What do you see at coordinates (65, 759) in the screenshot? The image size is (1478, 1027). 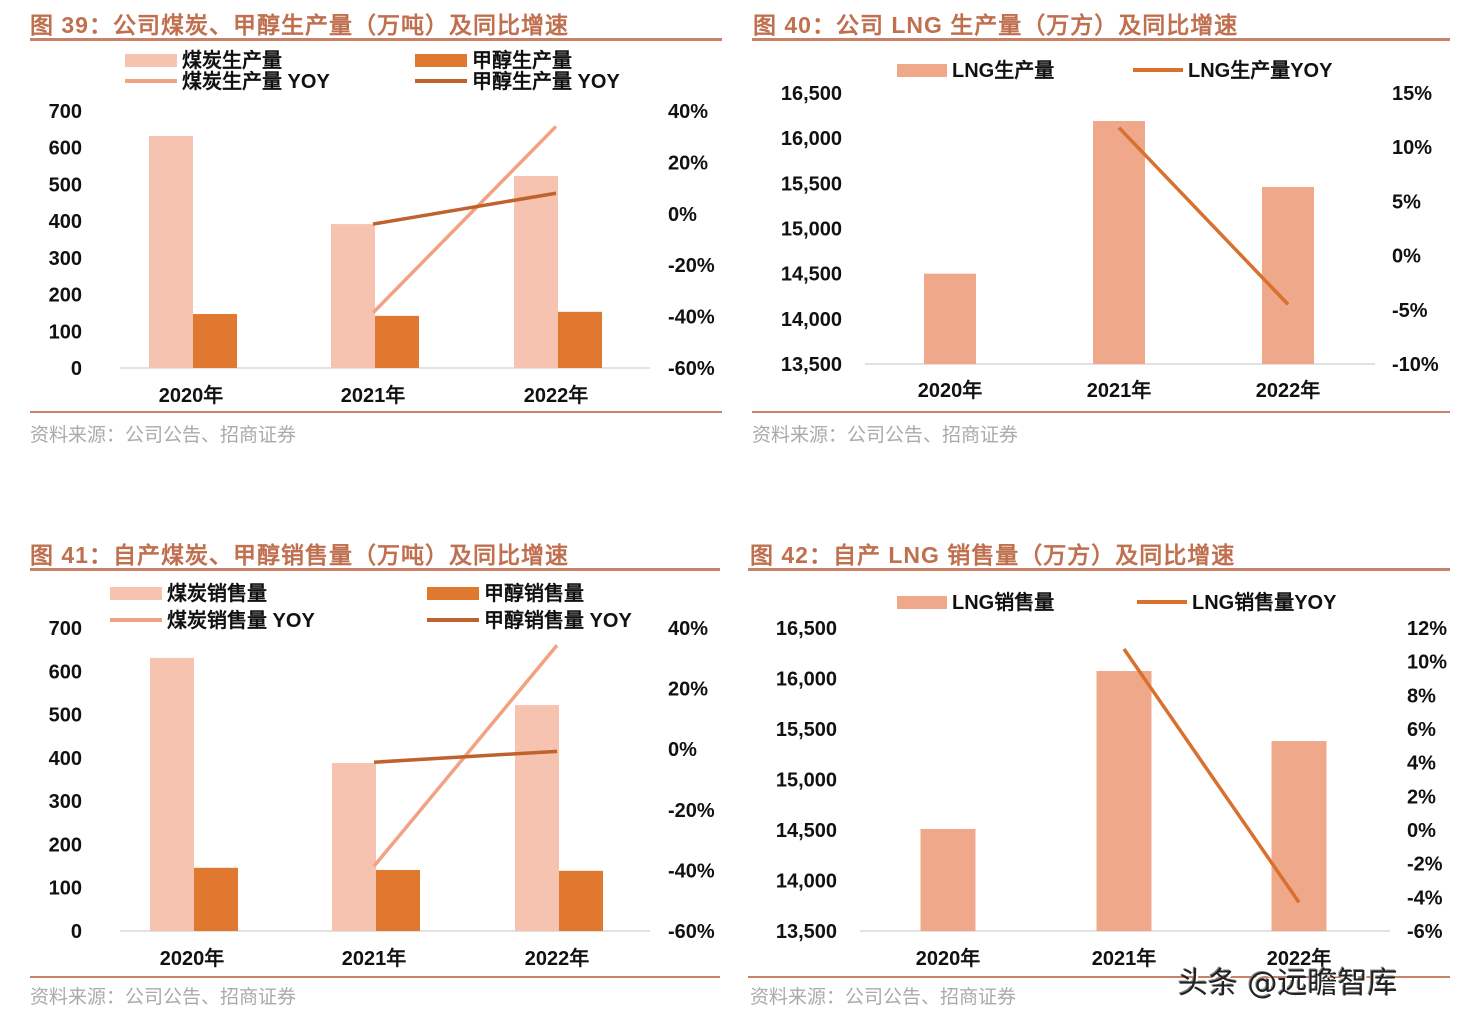 I see `fig41-left-tick-label: 400` at bounding box center [65, 759].